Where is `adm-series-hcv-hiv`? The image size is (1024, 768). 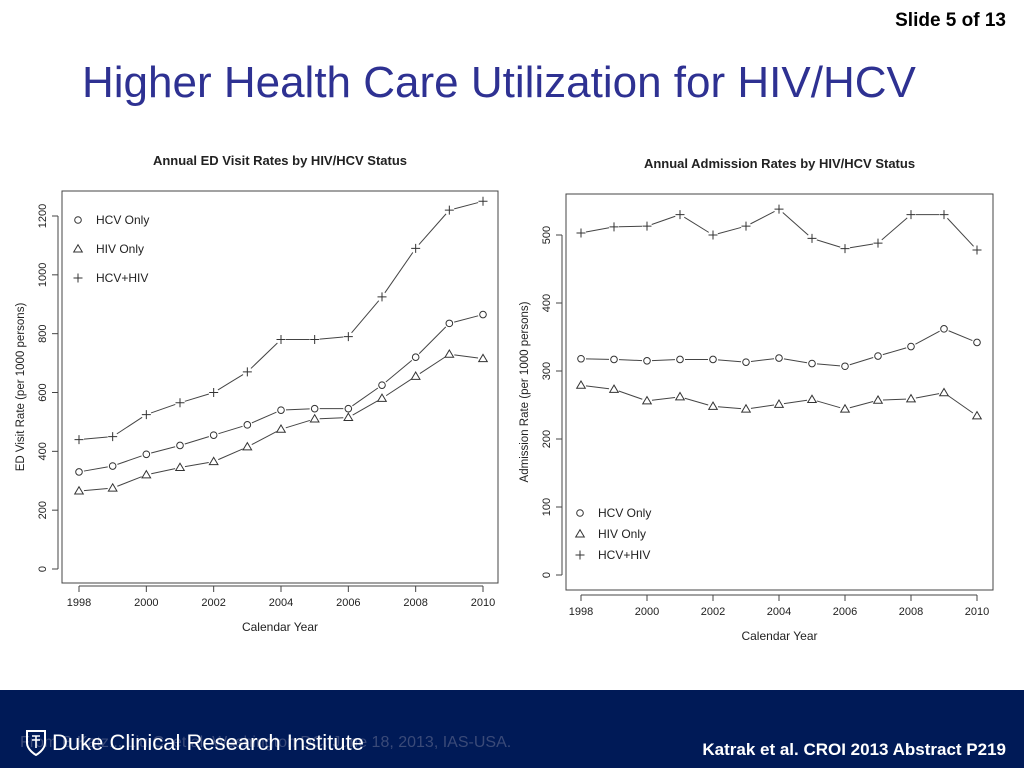 adm-series-hcv-hiv is located at coordinates (779, 229).